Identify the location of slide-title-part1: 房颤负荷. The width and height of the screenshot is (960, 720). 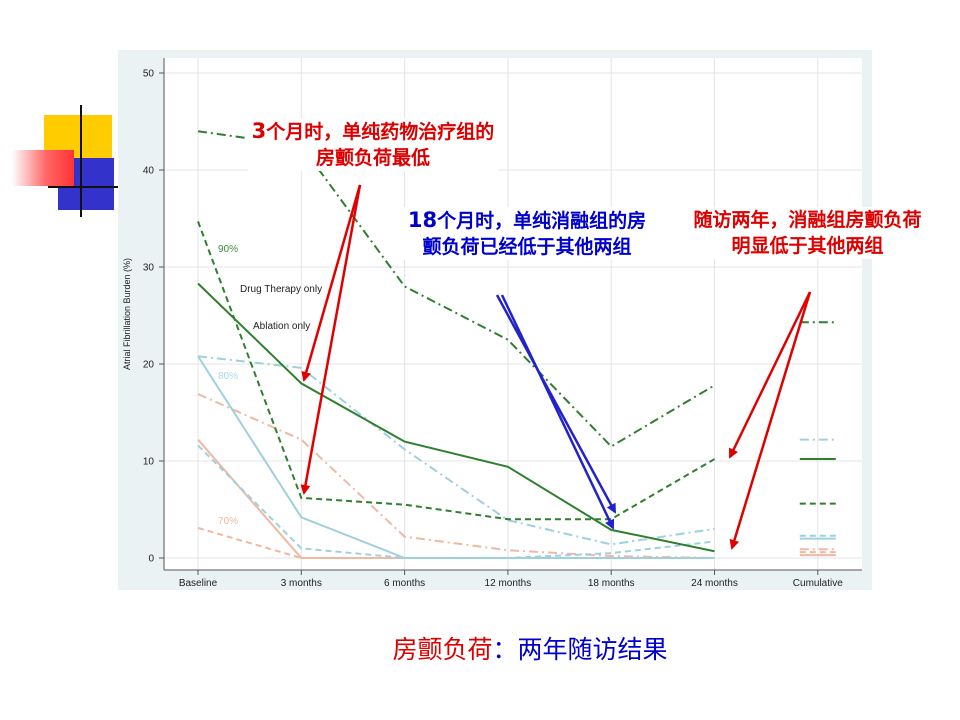
(442, 649).